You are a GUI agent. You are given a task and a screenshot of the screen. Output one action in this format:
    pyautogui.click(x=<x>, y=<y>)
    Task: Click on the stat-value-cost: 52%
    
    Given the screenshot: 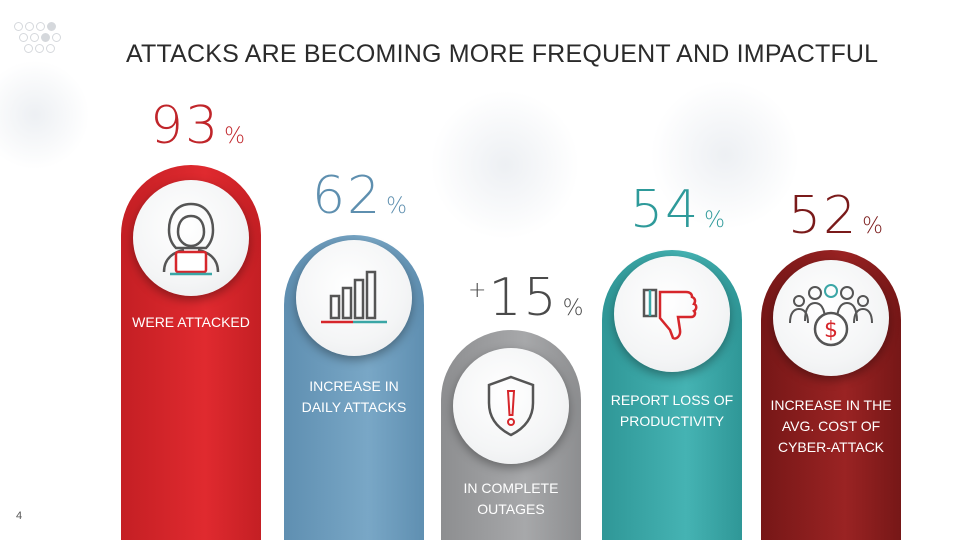 What is the action you would take?
    pyautogui.click(x=836, y=216)
    